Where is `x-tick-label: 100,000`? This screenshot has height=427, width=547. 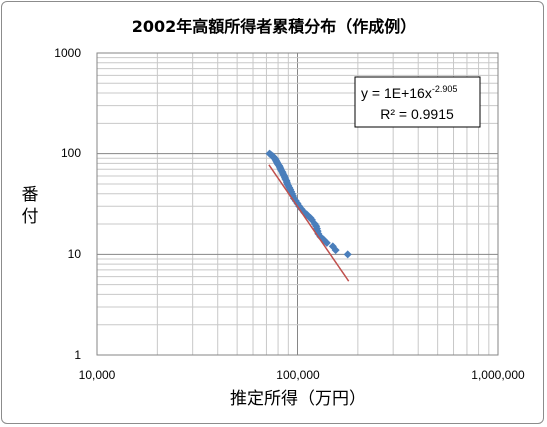
x-tick-label: 100,000 is located at coordinates (298, 375).